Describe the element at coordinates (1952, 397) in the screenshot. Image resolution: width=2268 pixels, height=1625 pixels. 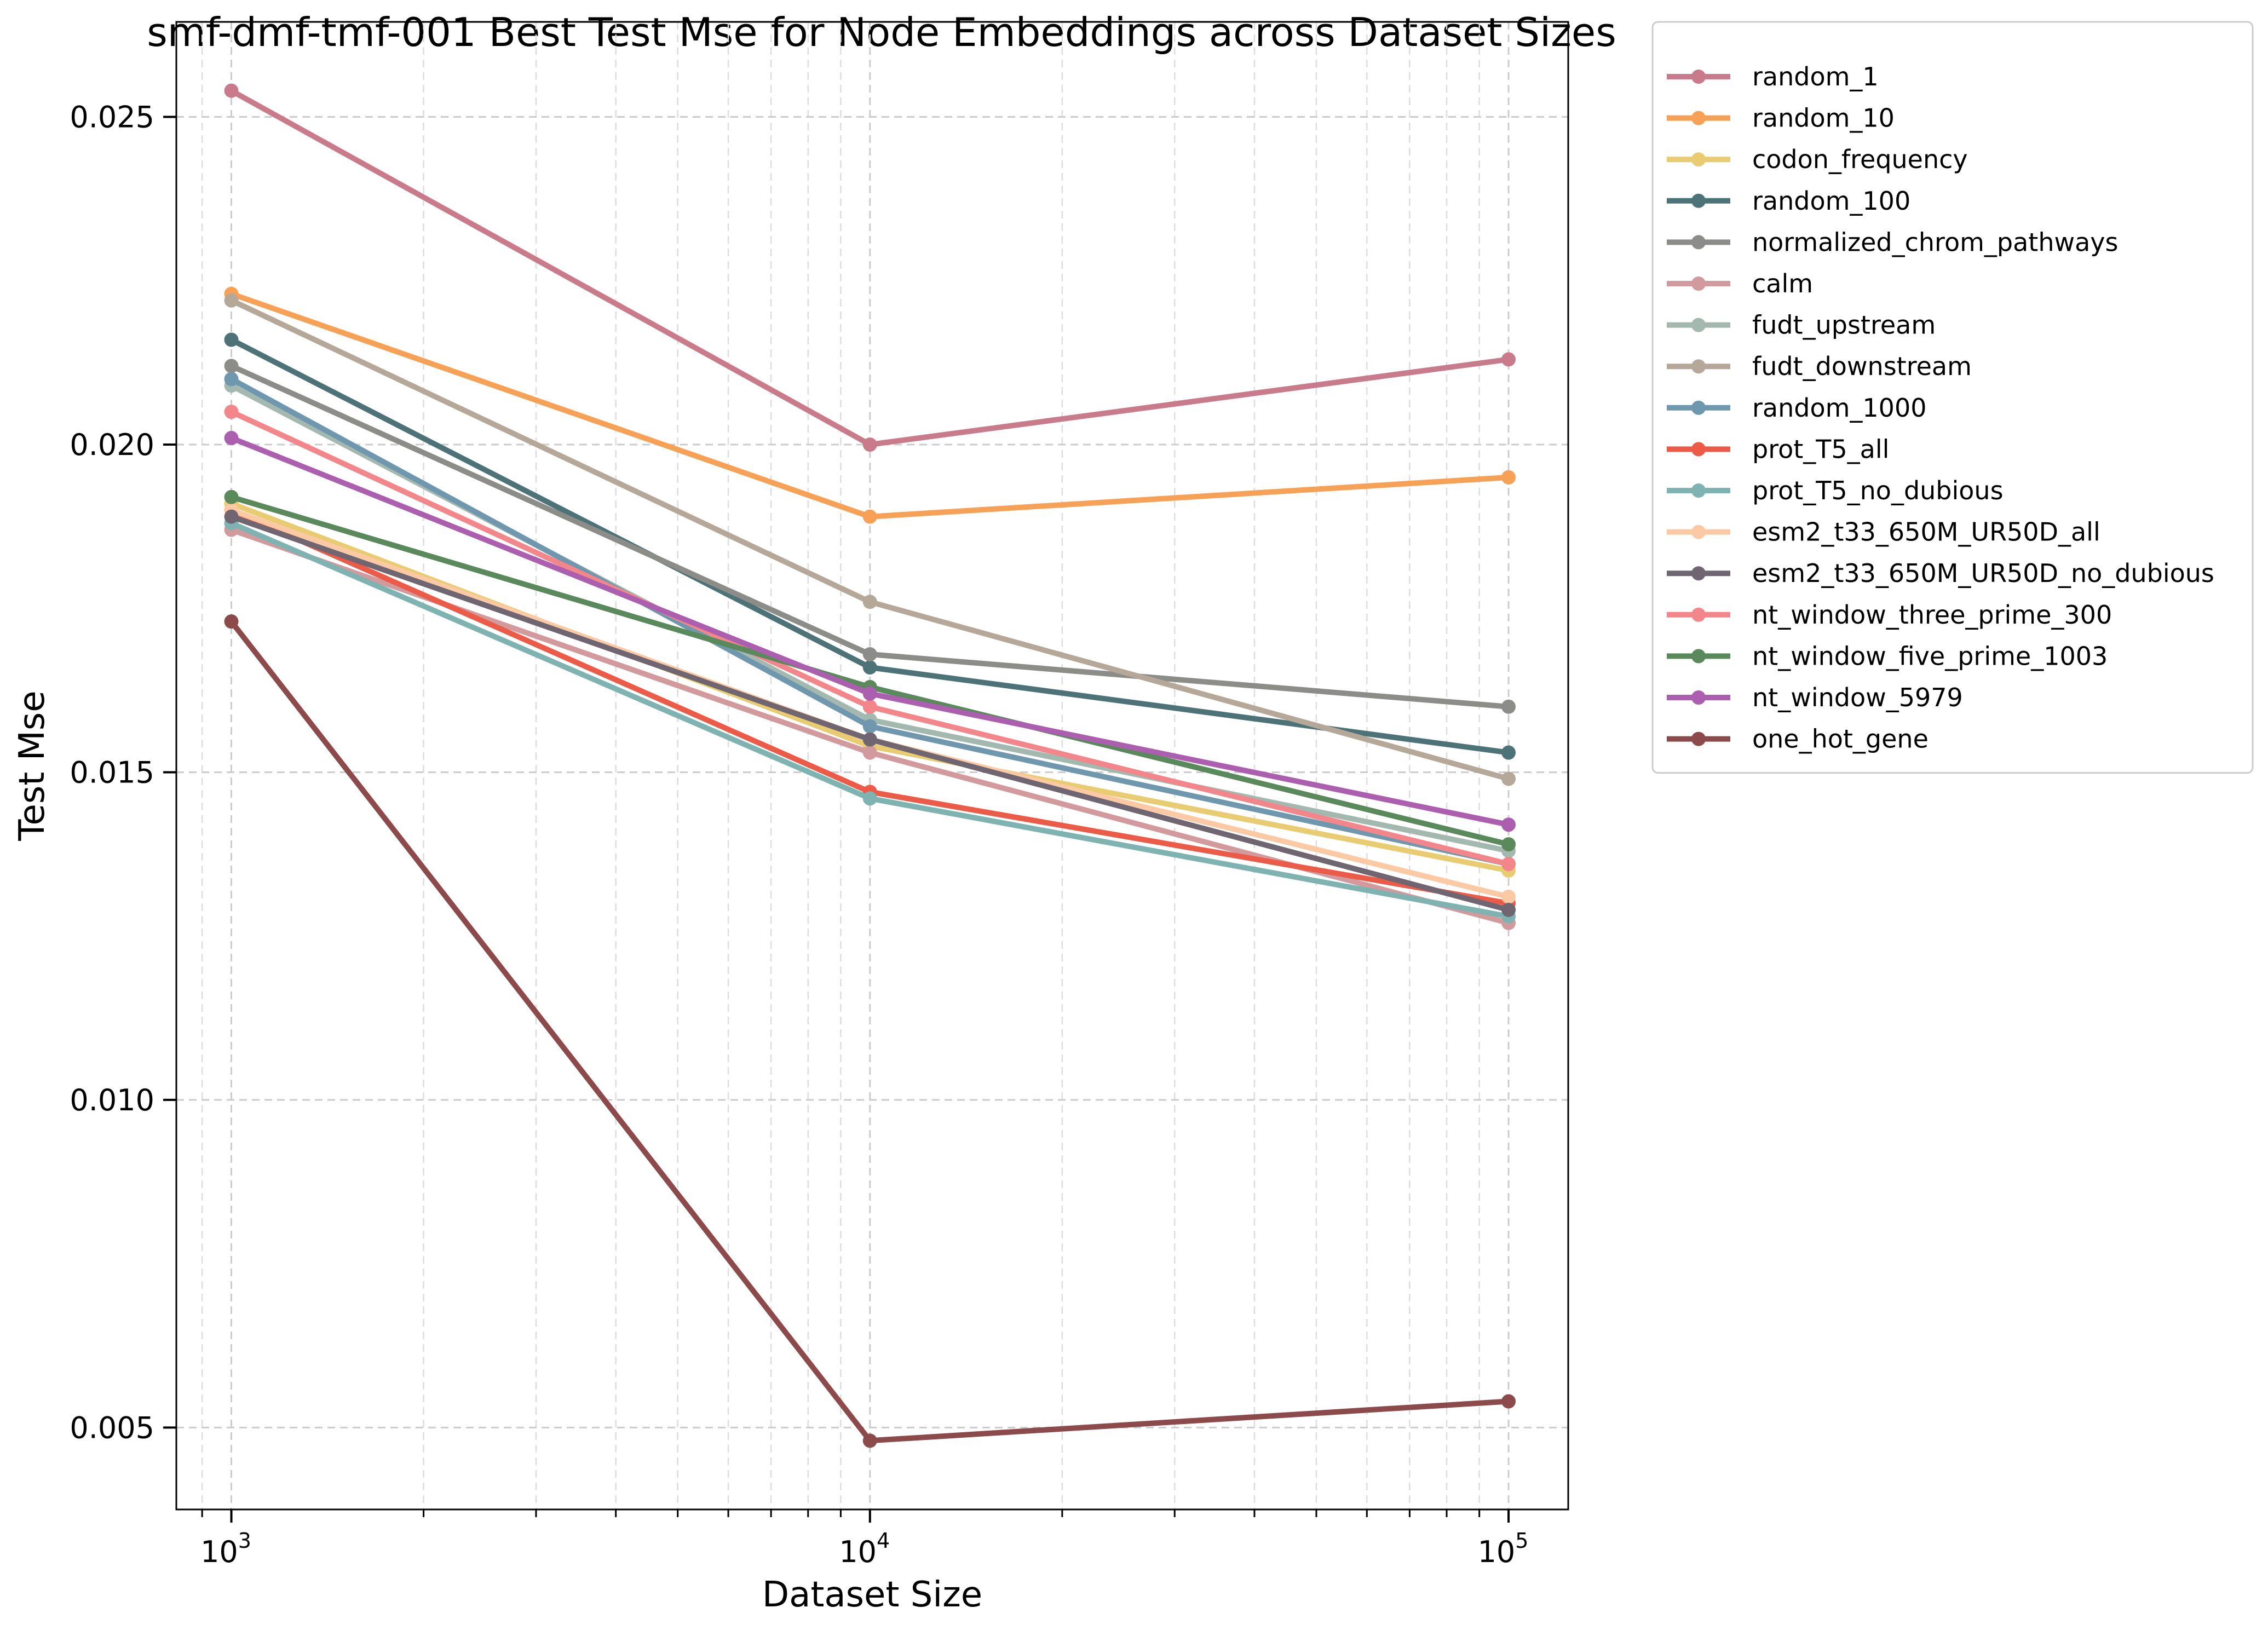
I see `legend-box` at that location.